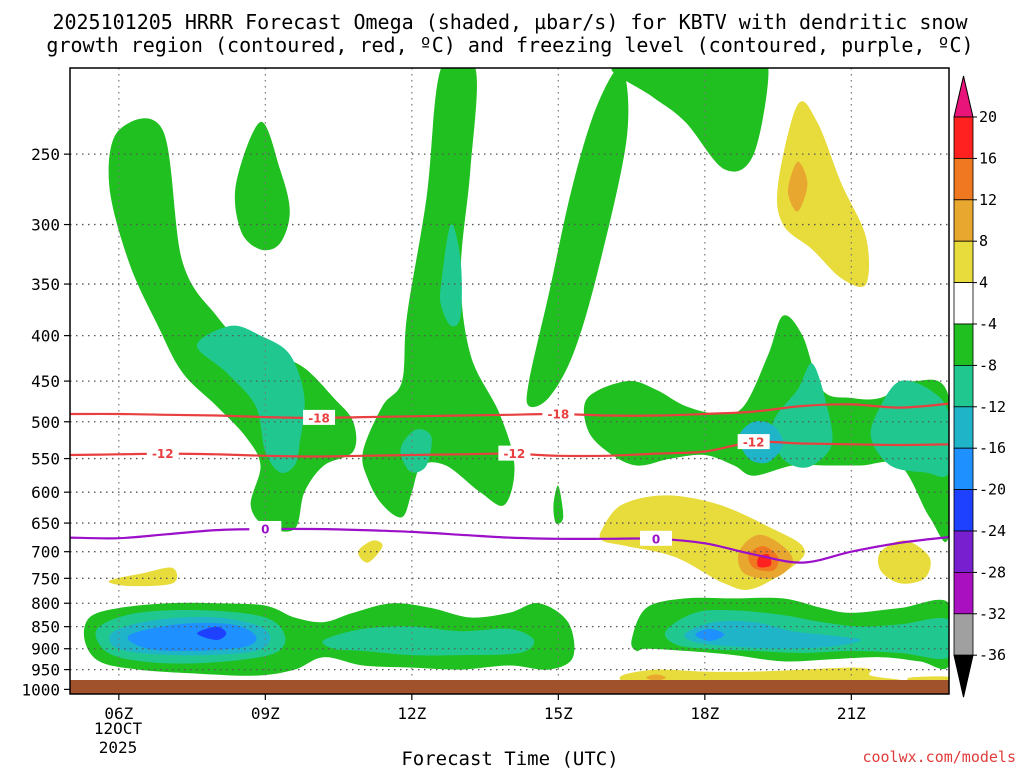 This screenshot has height=768, width=1024. What do you see at coordinates (118, 713) in the screenshot?
I see `x-tick-label-06Z: 06Z` at bounding box center [118, 713].